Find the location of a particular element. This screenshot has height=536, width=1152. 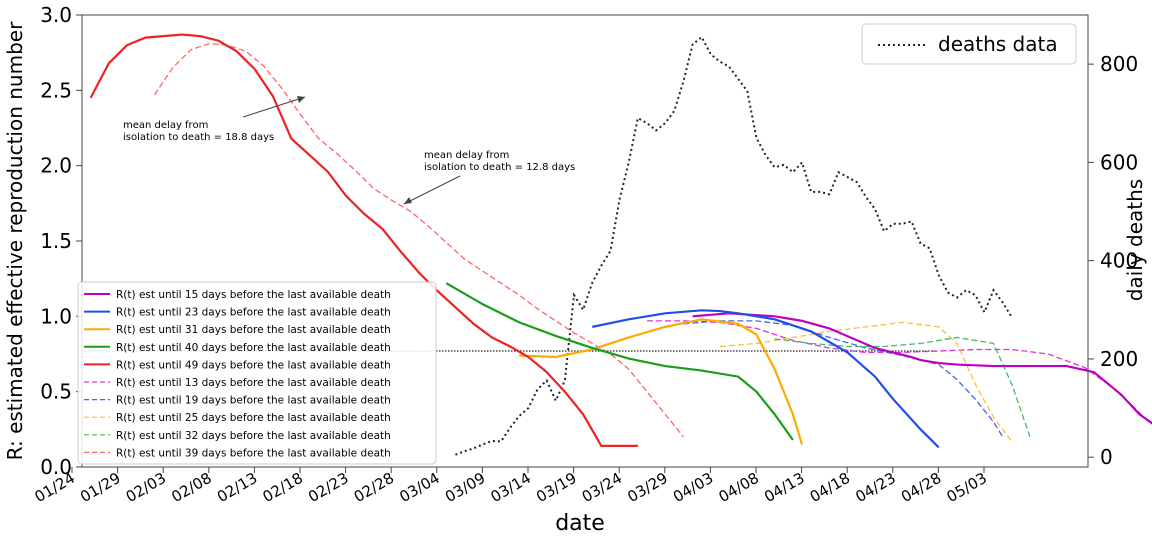

y2-tick-label: 600 is located at coordinates (1119, 162).